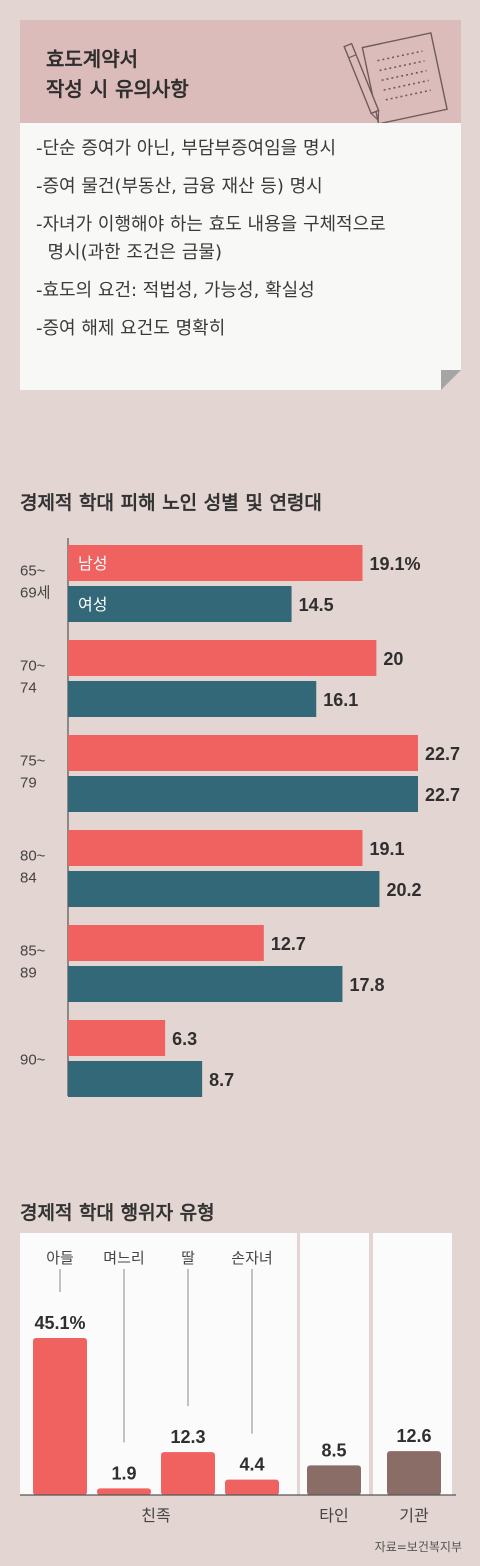 This screenshot has height=1566, width=480. What do you see at coordinates (340, 700) in the screenshot?
I see `data-label: 16.1` at bounding box center [340, 700].